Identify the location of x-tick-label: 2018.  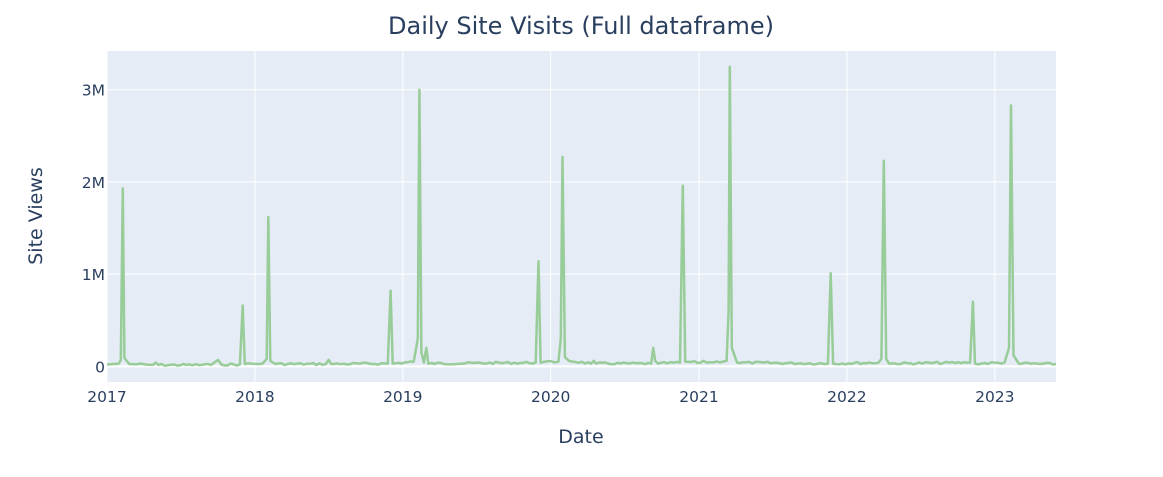
(254, 397).